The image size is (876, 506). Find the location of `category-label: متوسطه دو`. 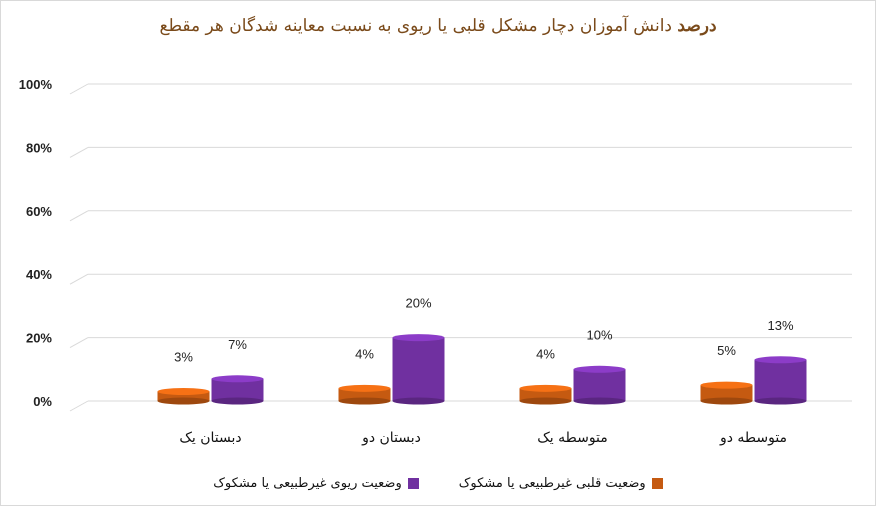

category-label: متوسطه دو is located at coordinates (753, 438).